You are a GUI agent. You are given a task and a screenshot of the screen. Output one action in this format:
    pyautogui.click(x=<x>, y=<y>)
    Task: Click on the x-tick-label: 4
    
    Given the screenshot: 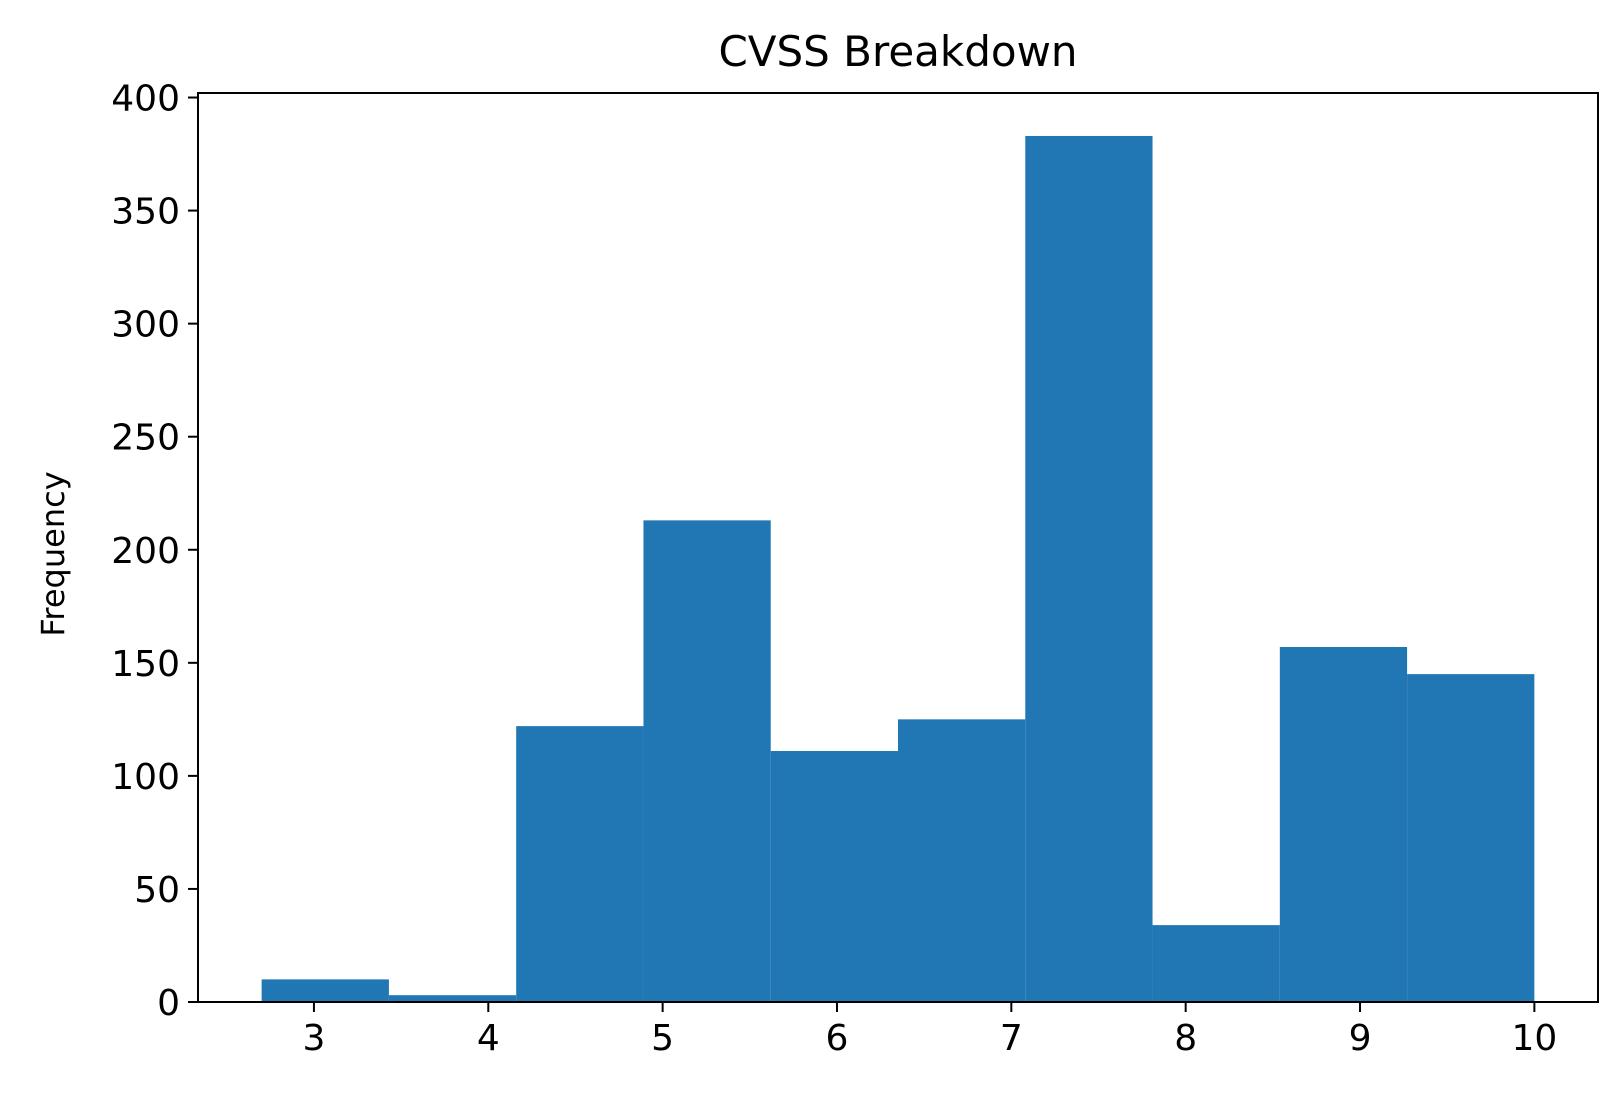 What is the action you would take?
    pyautogui.click(x=488, y=1038)
    